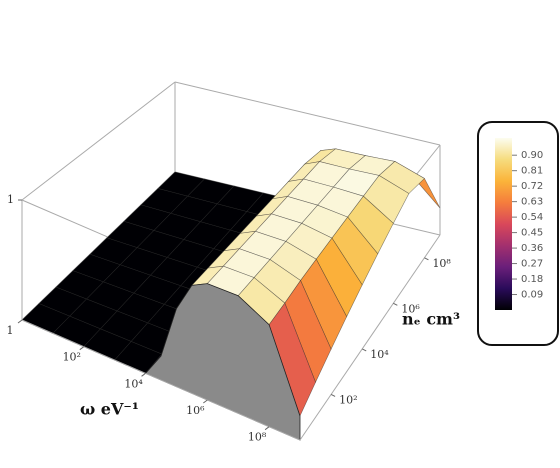 Image resolution: width=560 pixels, height=468 pixels. Describe the element at coordinates (348, 399) in the screenshot. I see `y-tick-label: 10²` at that location.